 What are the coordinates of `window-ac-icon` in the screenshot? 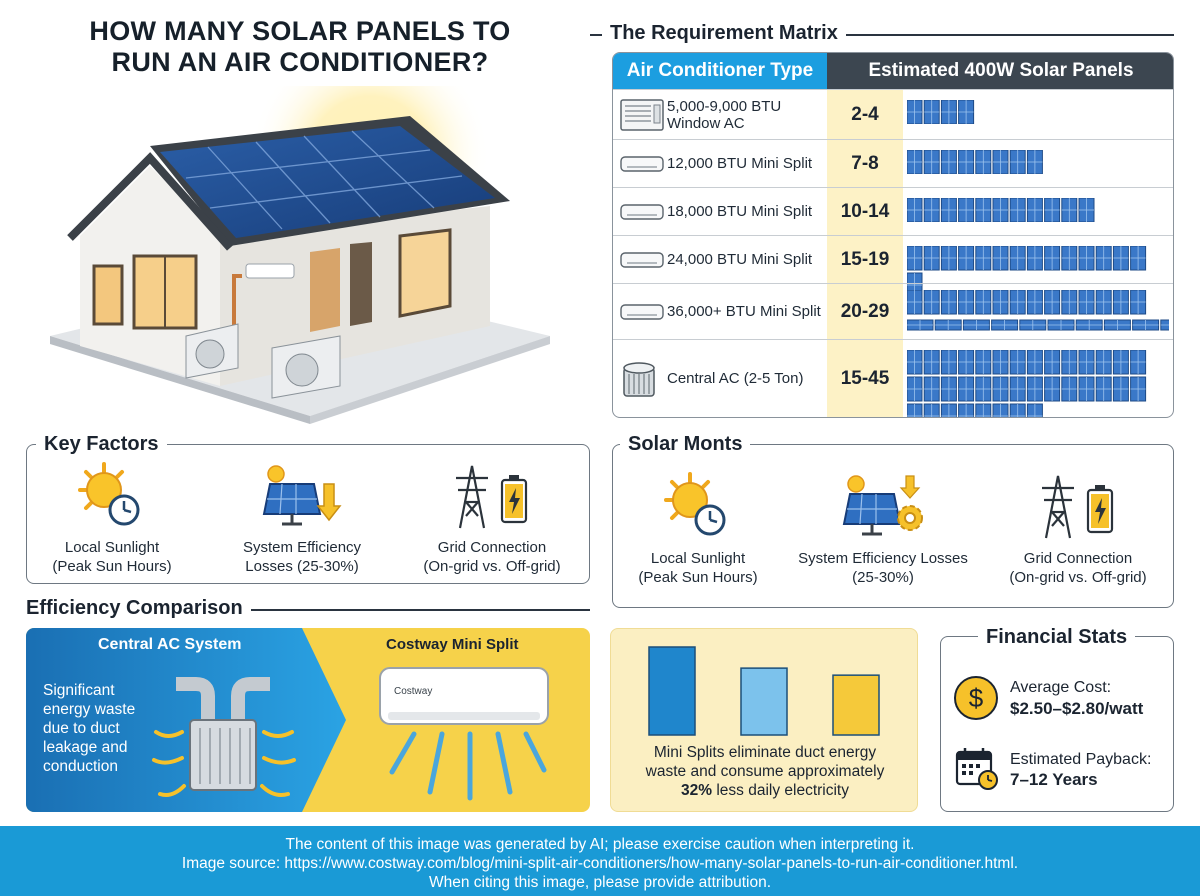 It's located at (642, 115).